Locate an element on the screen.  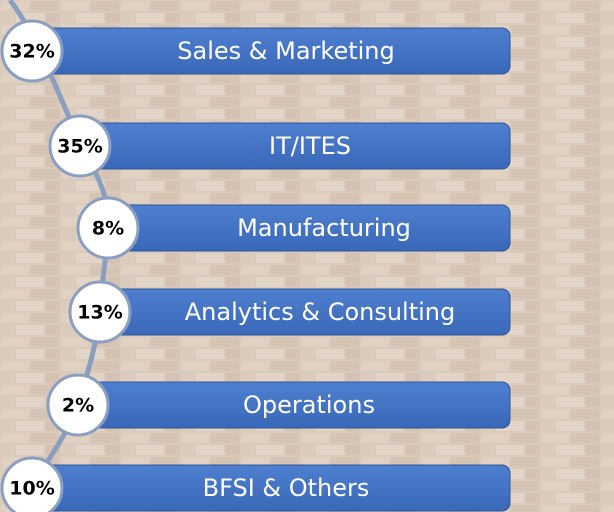
item-label: Sales & Marketing is located at coordinates (285, 51).